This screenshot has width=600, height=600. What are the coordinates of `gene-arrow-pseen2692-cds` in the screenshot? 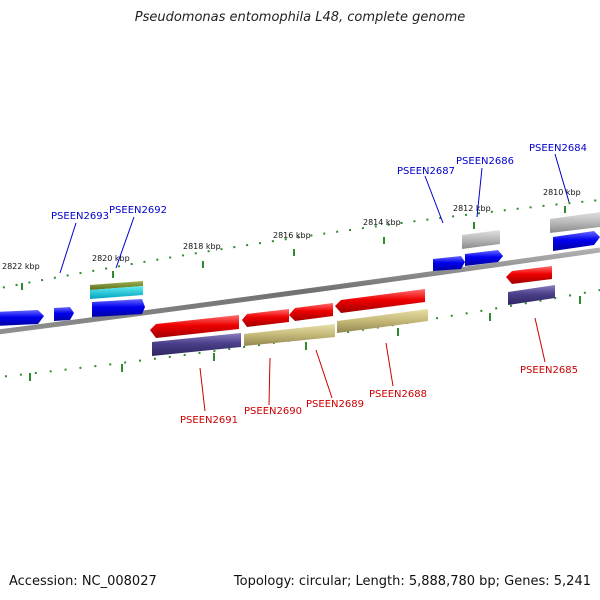 It's located at (118, 308).